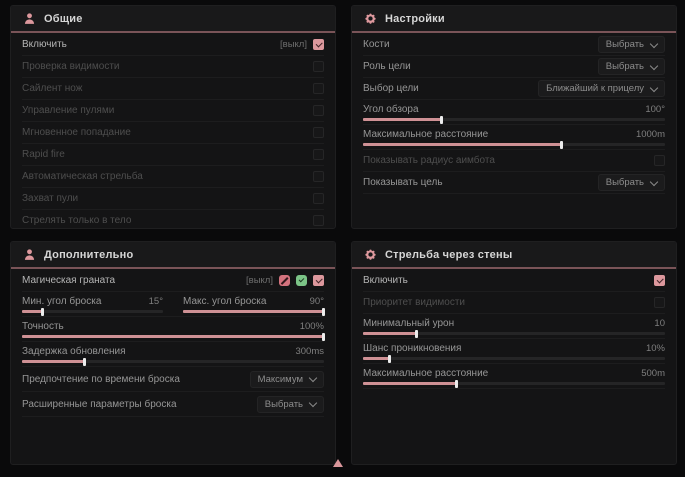 The image size is (685, 477). I want to click on gear-icon, so click(370, 254).